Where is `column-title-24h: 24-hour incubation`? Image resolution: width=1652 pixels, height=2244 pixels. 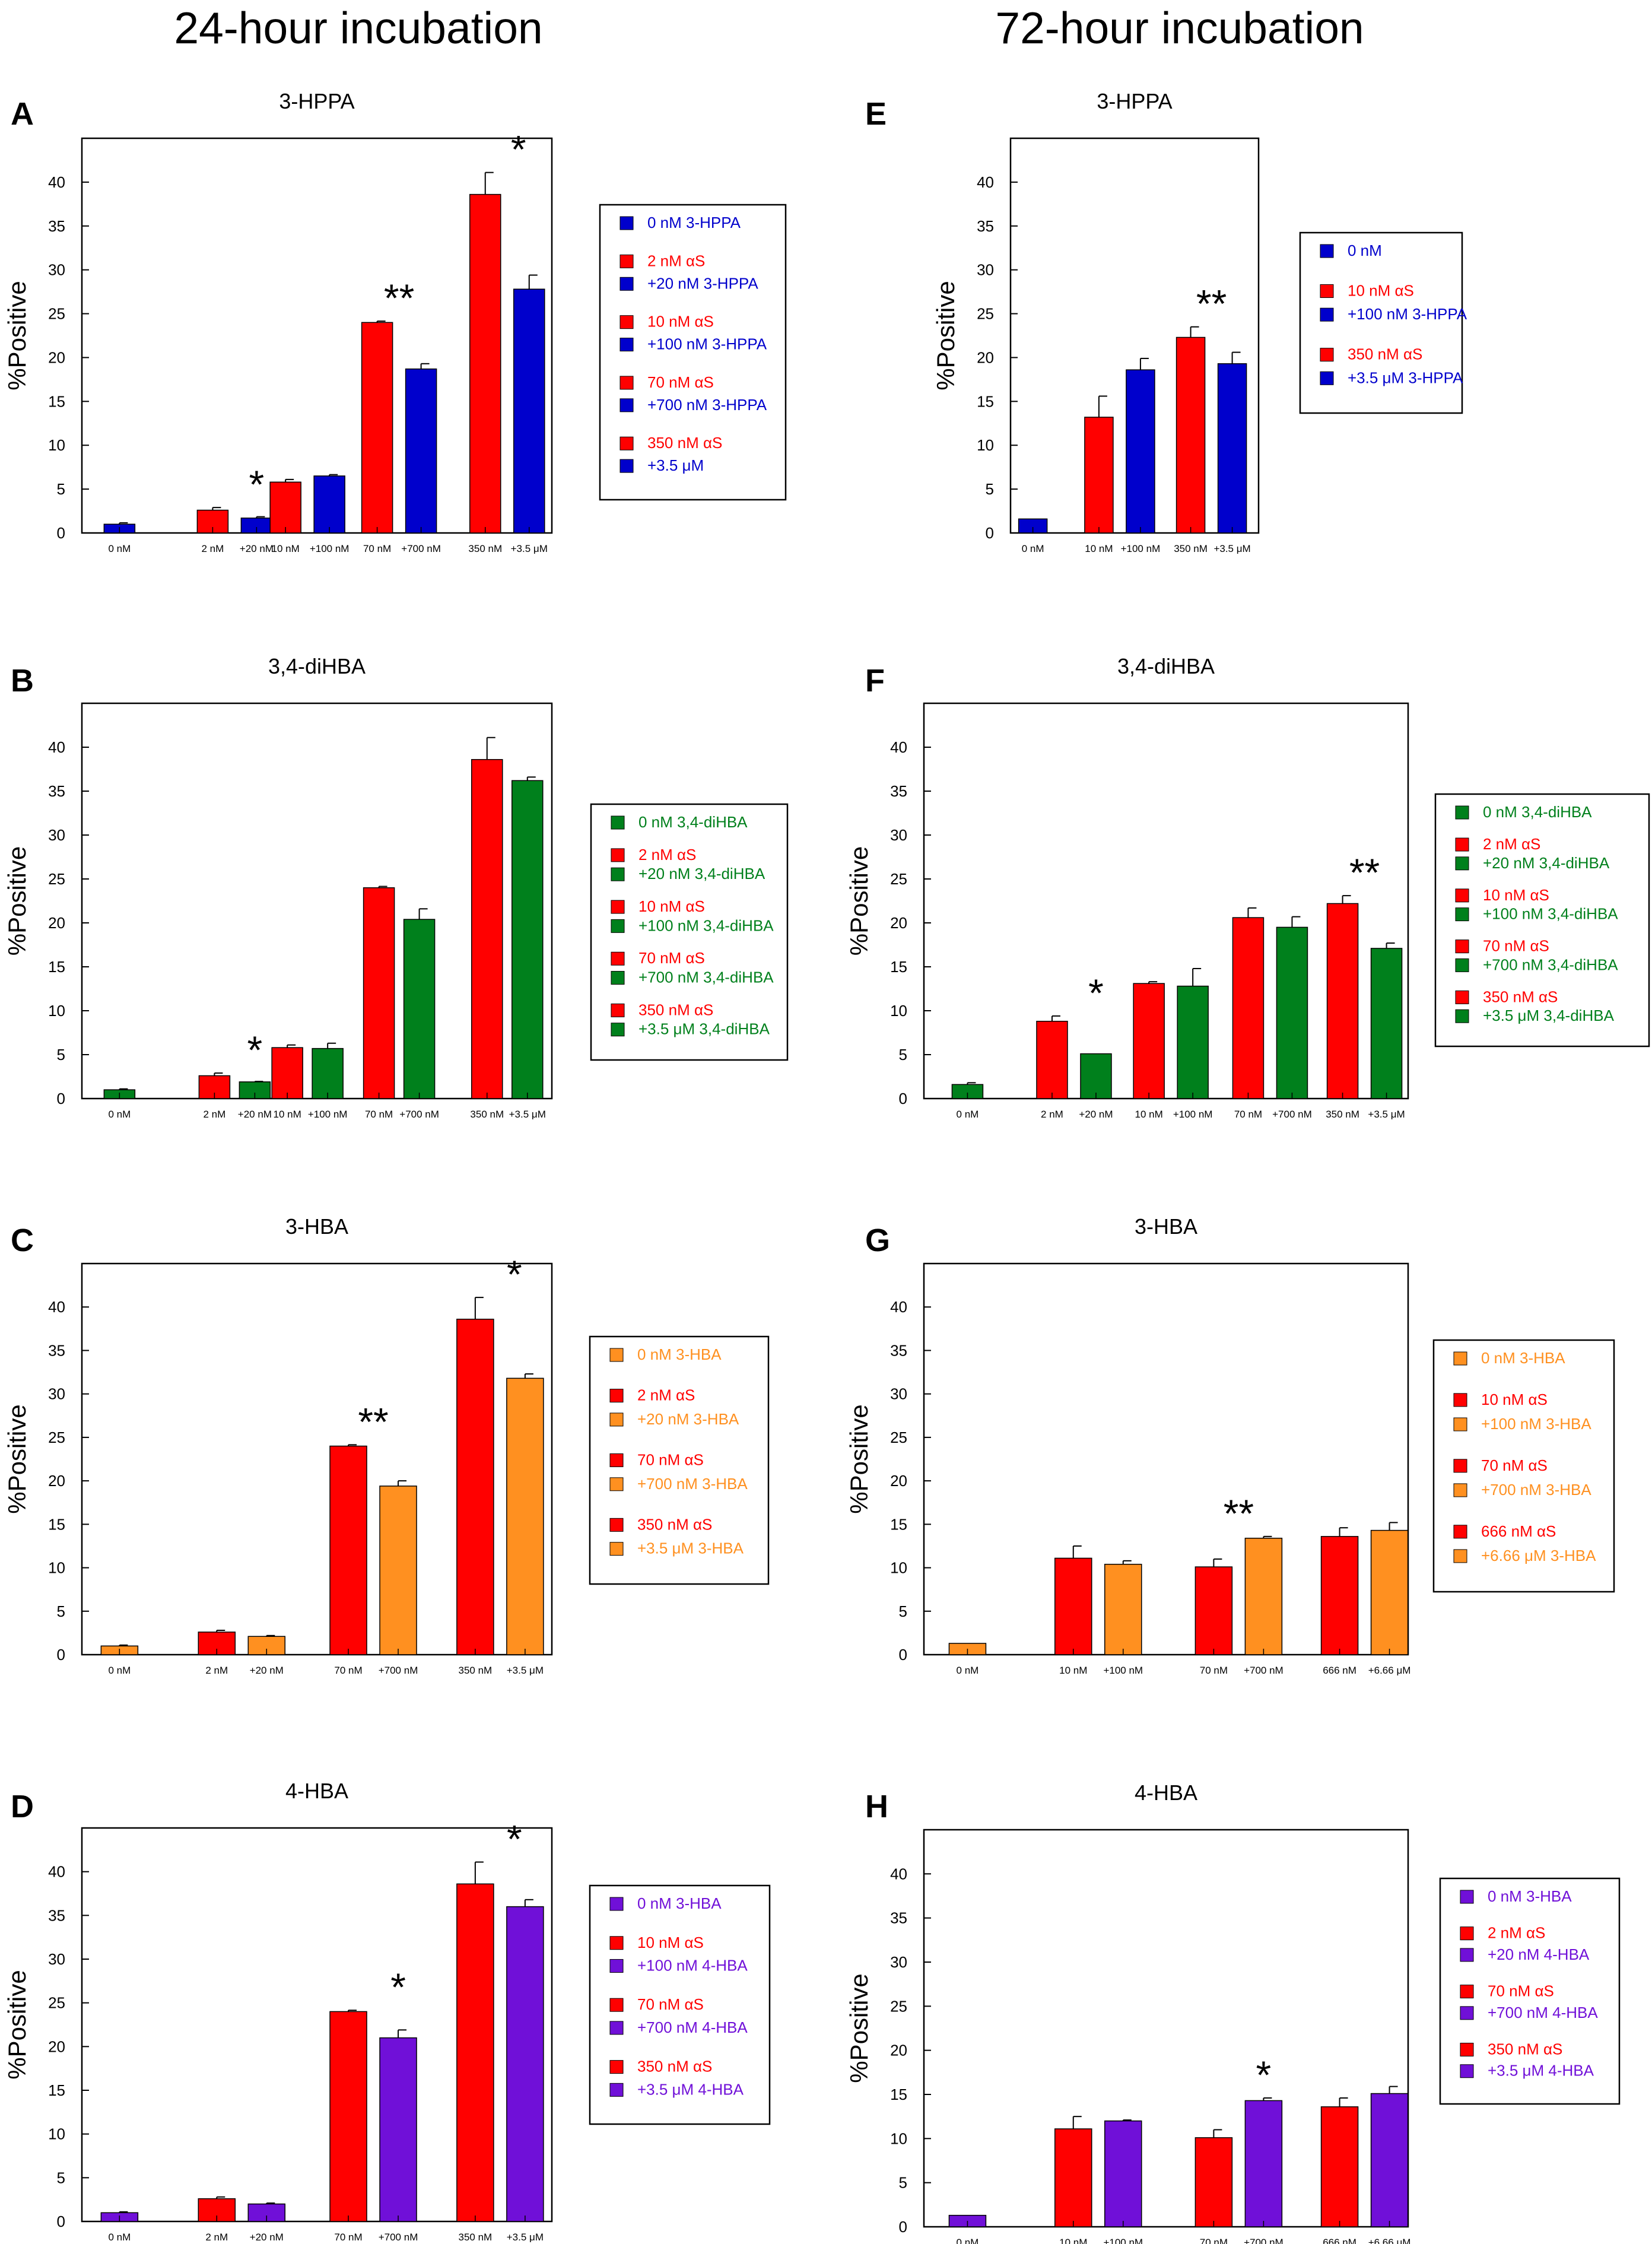 column-title-24h: 24-hour incubation is located at coordinates (358, 28).